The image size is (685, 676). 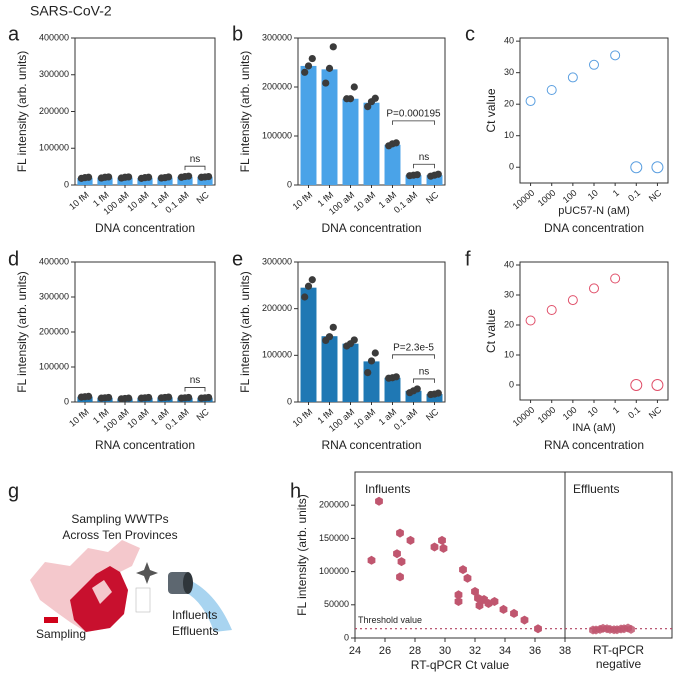 I want to click on x-tick-label: 30, so click(x=445, y=651).